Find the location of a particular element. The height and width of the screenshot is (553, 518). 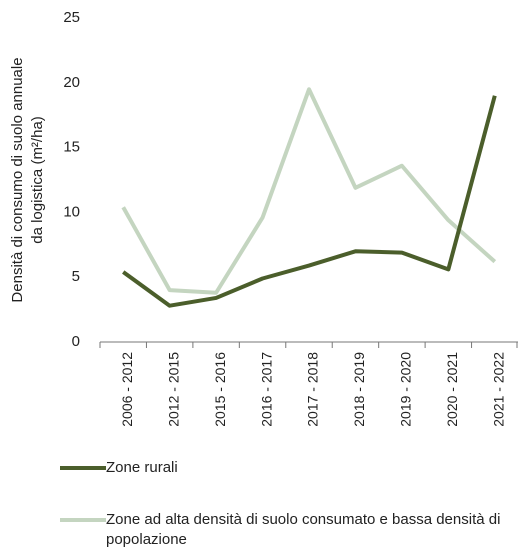

x-tick-label: 2016 - 2017 is located at coordinates (266, 389).